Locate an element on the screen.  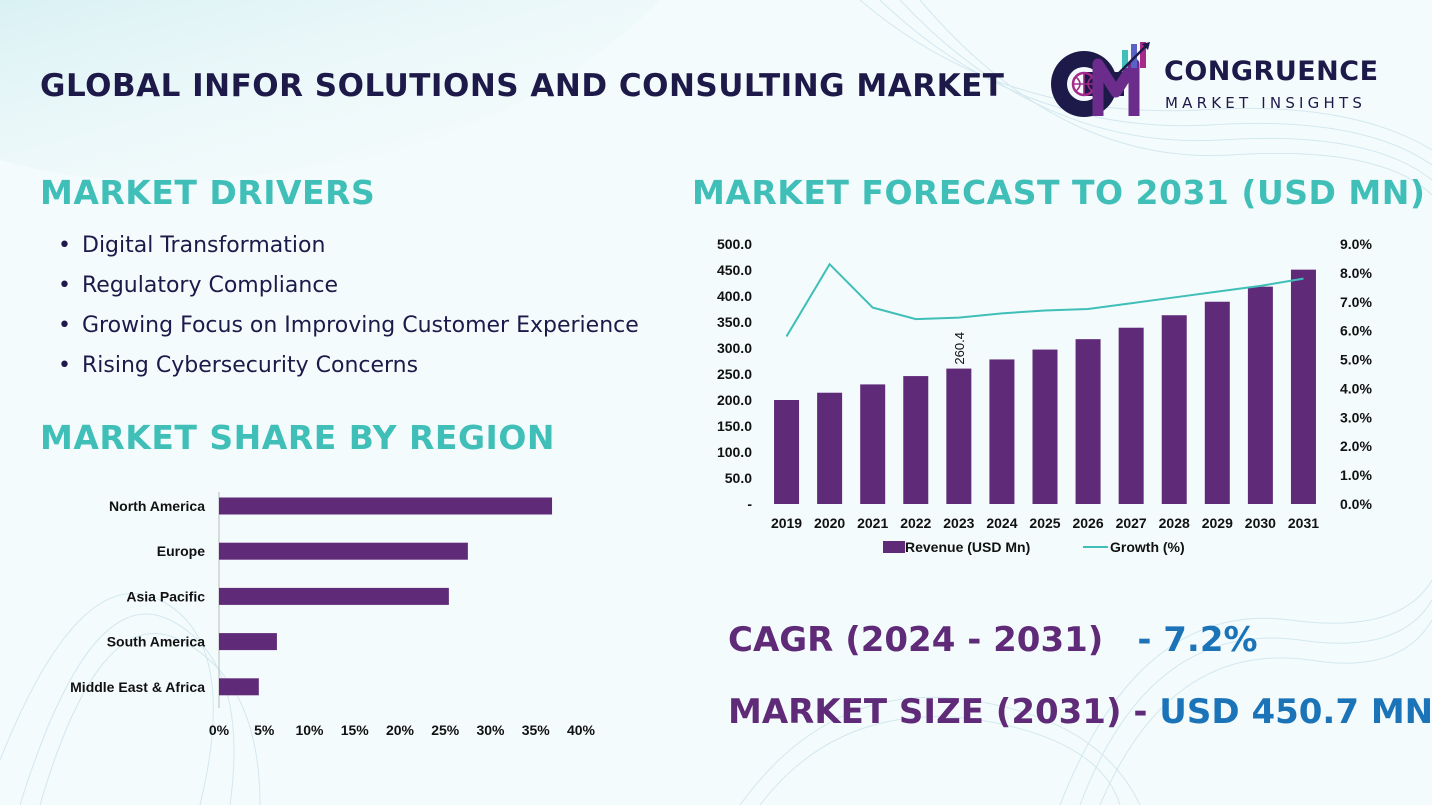
y-left-tick-label: 100.0 is located at coordinates (734, 452).